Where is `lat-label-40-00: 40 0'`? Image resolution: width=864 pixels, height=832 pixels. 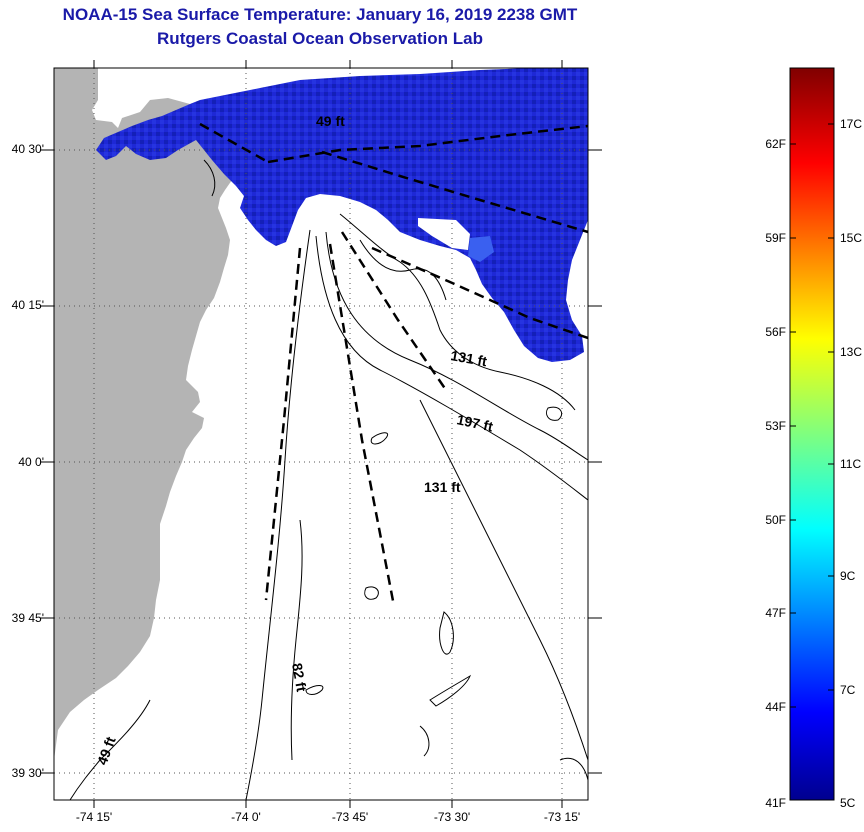
lat-label-40-00: 40 0' is located at coordinates (31, 462).